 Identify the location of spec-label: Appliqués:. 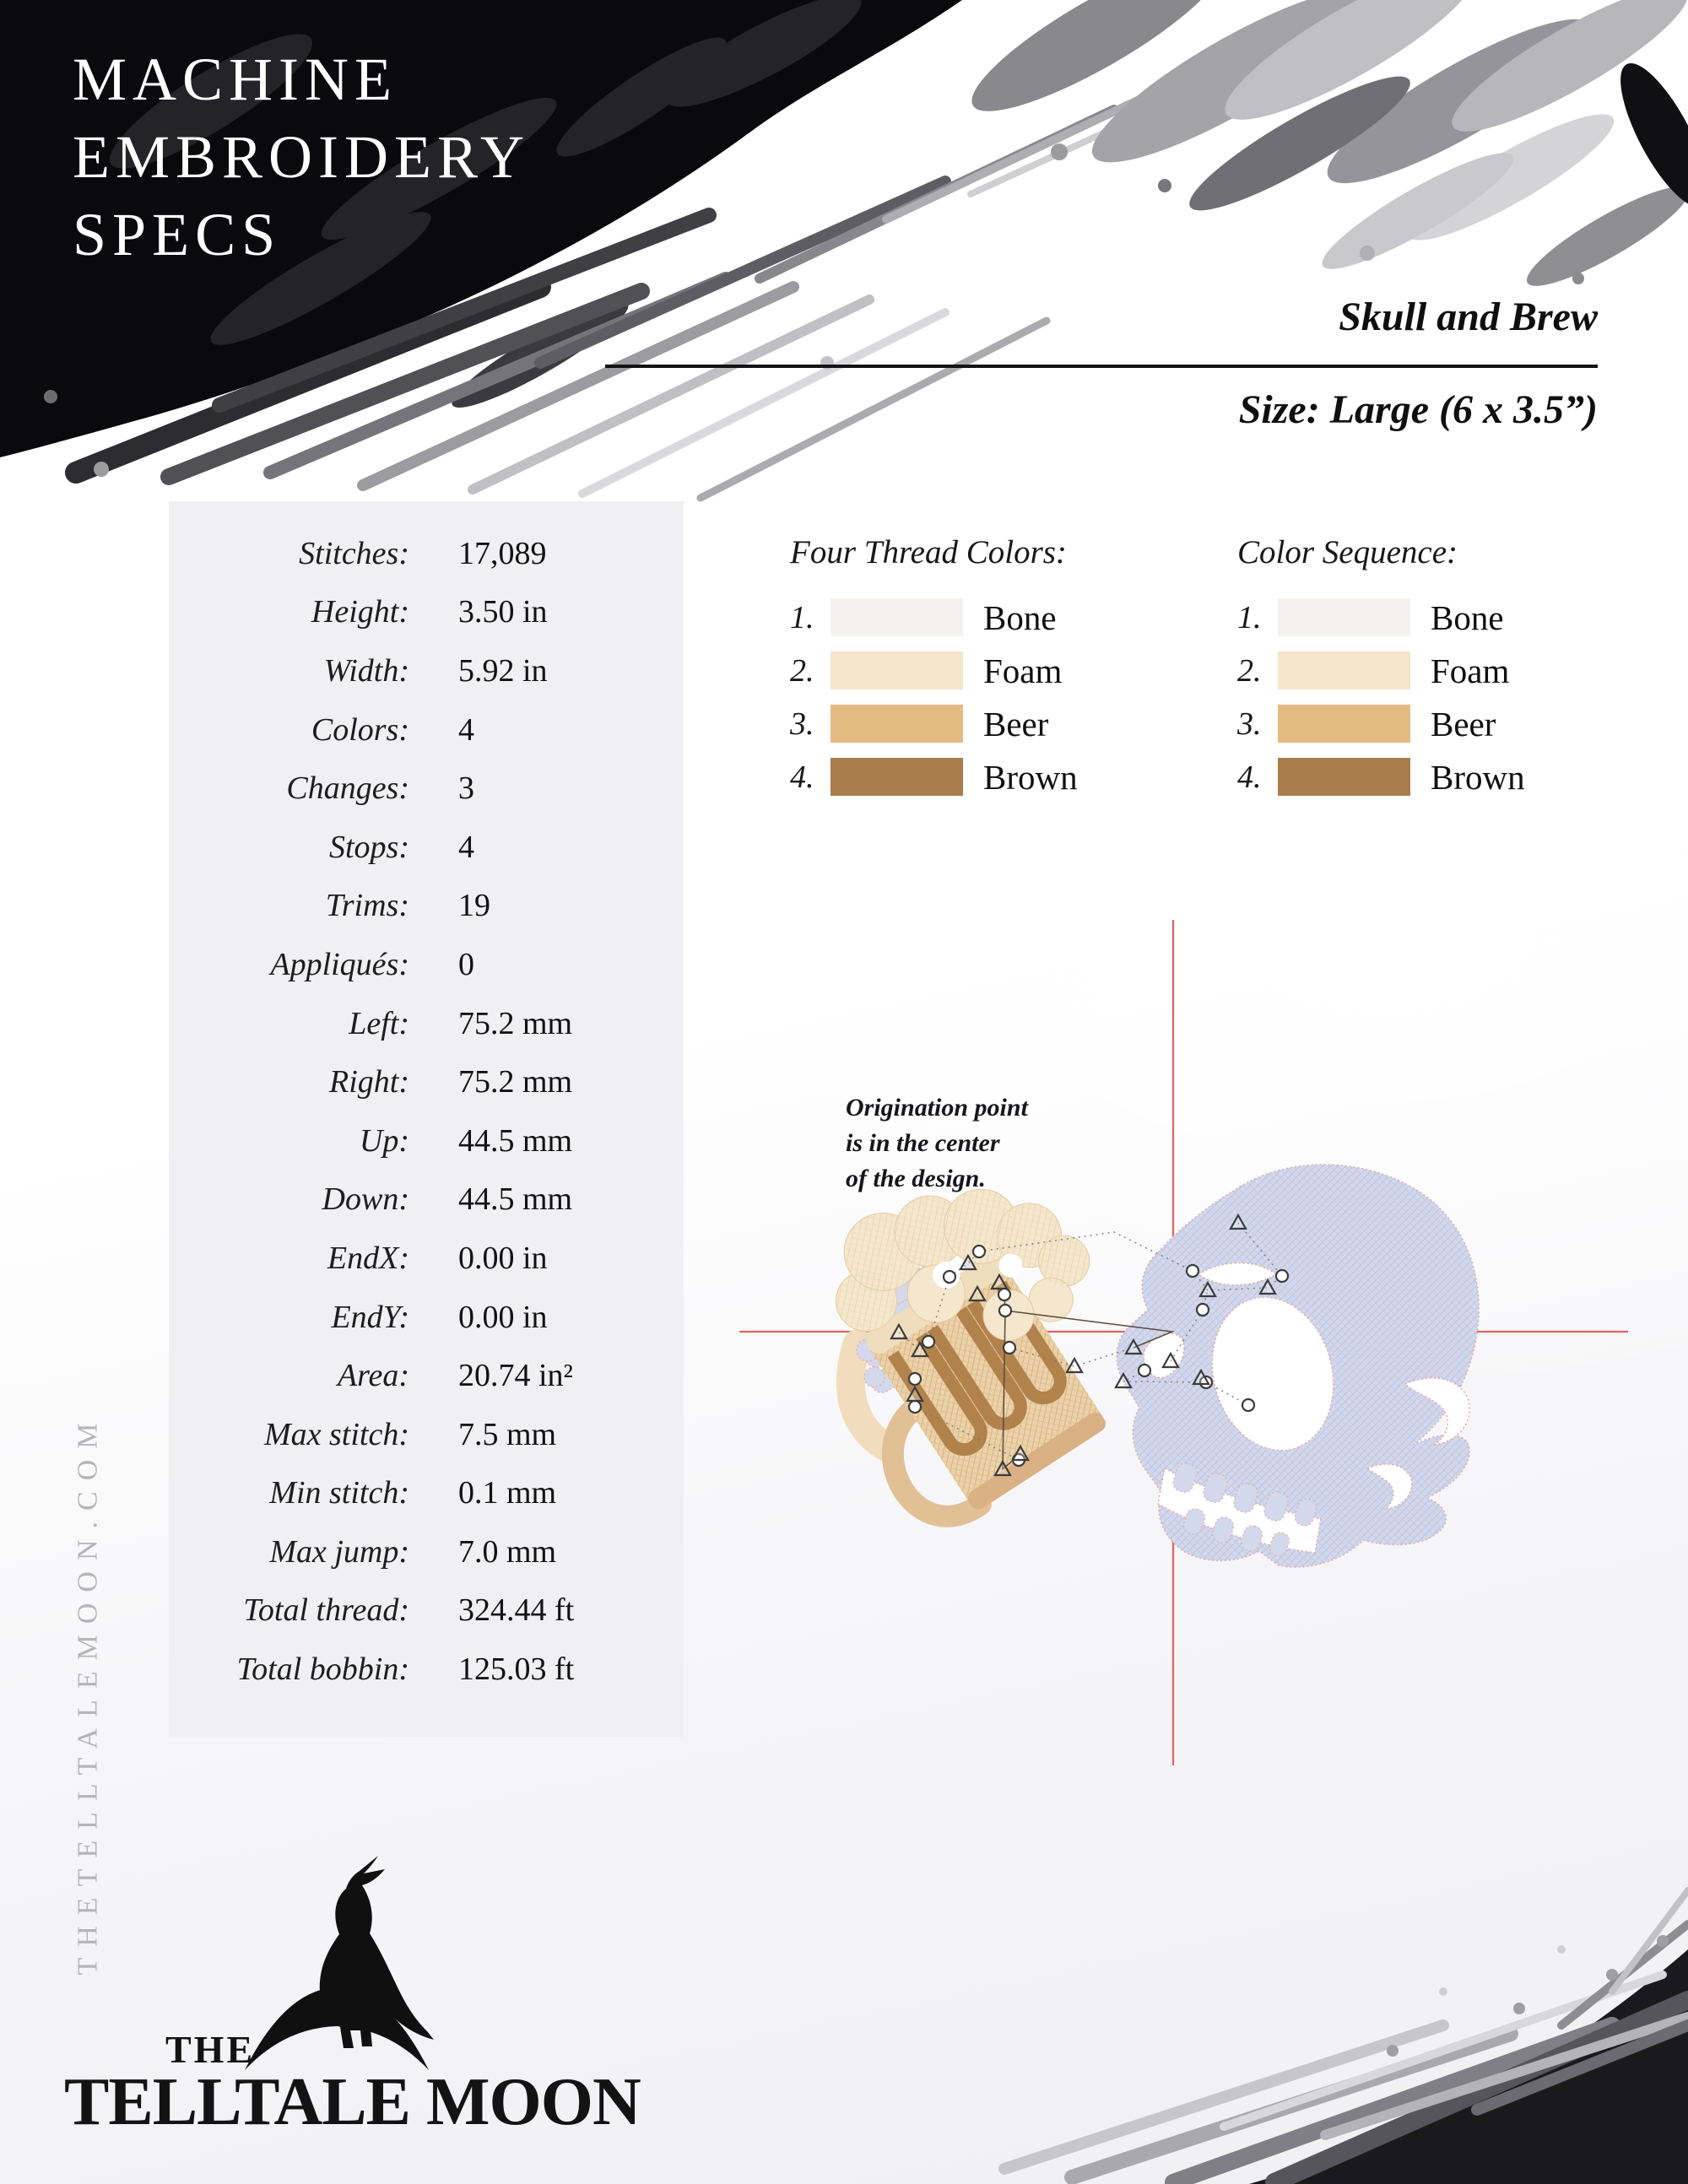
(339, 964).